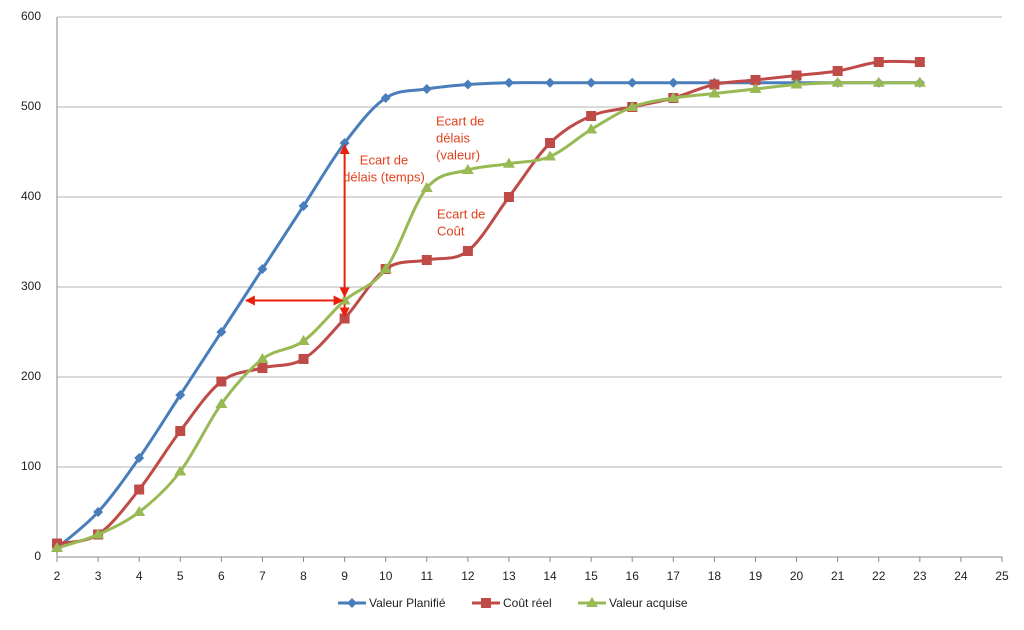 This screenshot has height=630, width=1024. I want to click on x-tick-label: 18, so click(715, 576).